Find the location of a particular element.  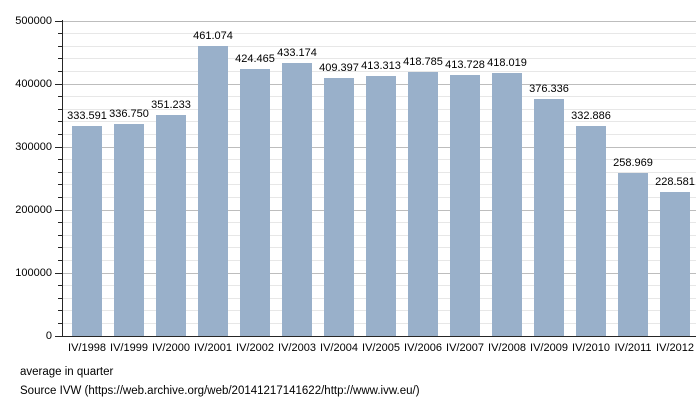

x-axis-line is located at coordinates (378, 336).